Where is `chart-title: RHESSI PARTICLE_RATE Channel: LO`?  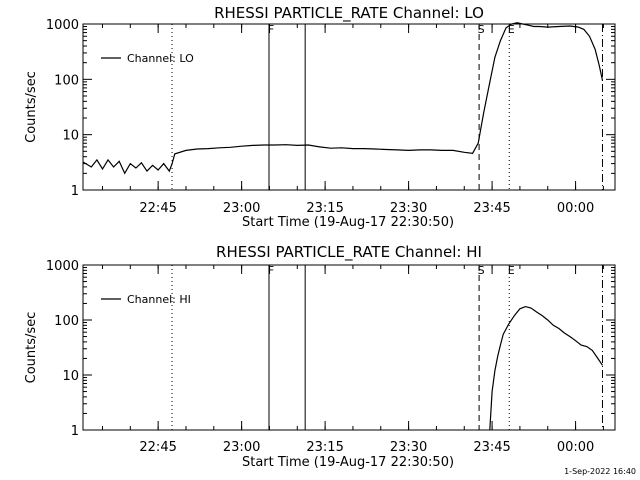 chart-title: RHESSI PARTICLE_RATE Channel: LO is located at coordinates (349, 13).